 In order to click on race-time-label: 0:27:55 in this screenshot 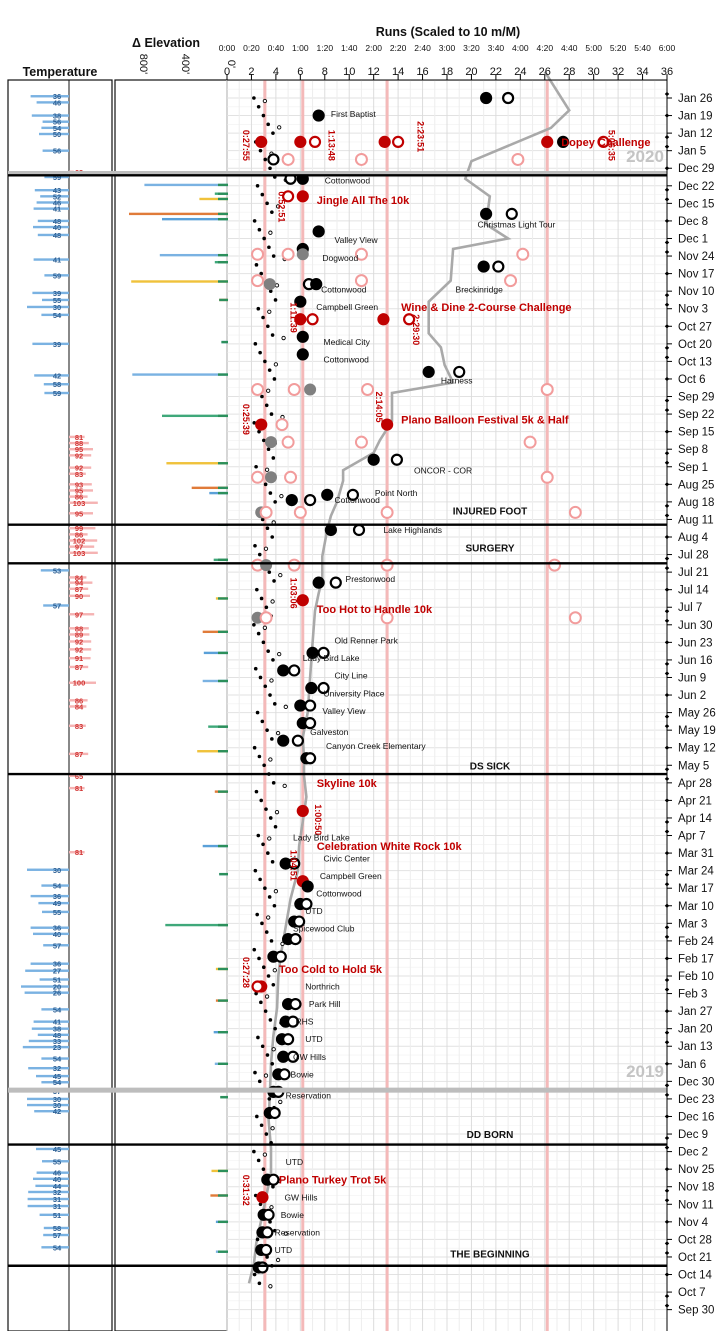, I will do `click(246, 145)`.